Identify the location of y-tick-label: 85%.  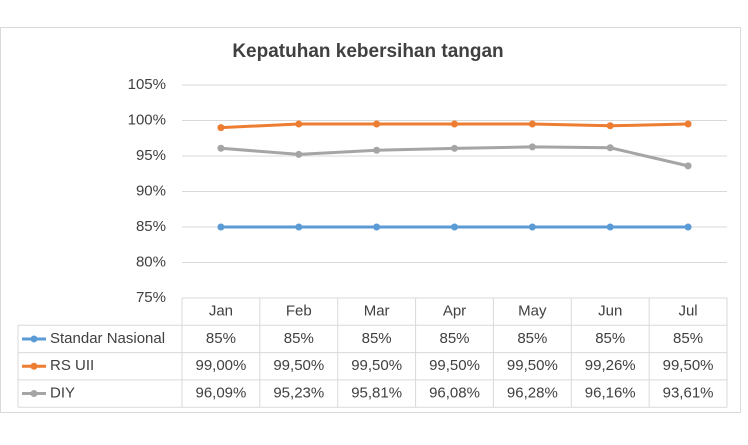
(151, 226).